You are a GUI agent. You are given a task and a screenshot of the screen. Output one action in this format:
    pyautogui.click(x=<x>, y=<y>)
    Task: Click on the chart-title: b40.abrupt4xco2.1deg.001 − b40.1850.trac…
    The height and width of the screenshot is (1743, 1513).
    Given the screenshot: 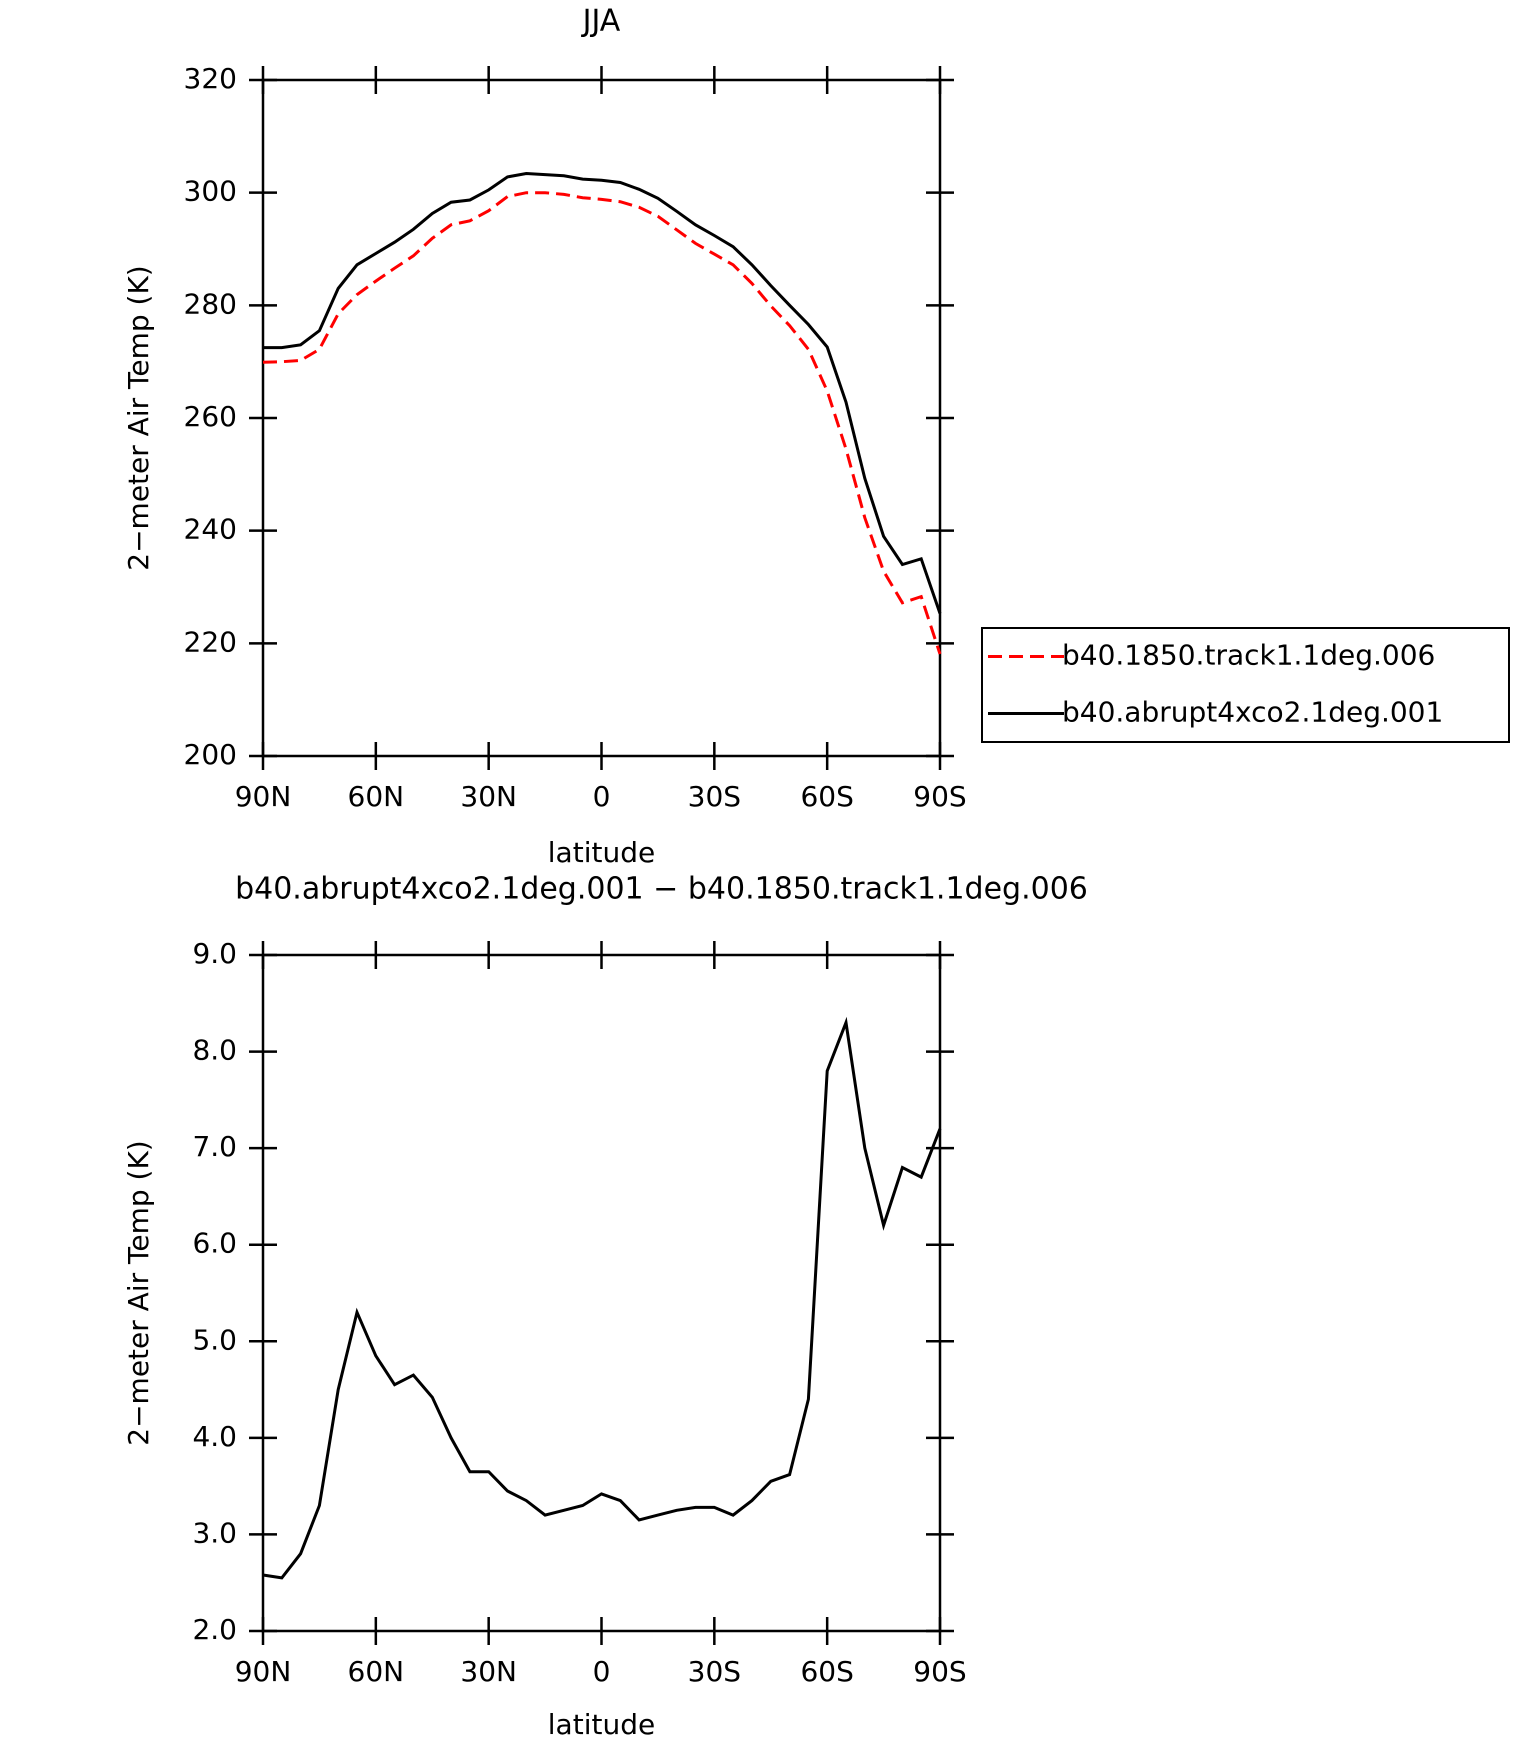 What is the action you would take?
    pyautogui.click(x=661, y=889)
    